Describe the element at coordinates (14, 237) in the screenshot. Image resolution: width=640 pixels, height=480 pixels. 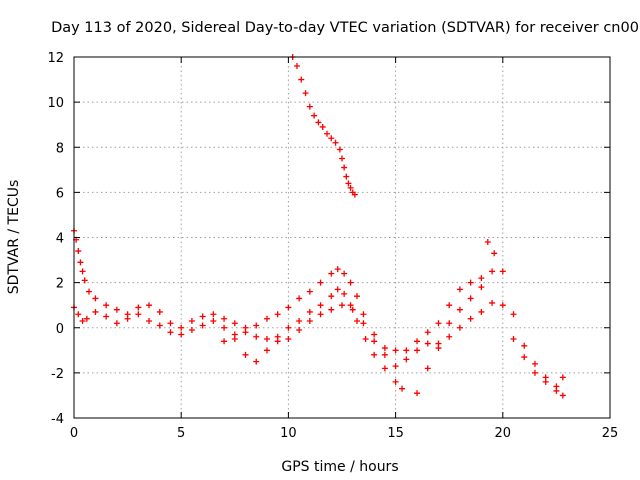
I see `y-axis-label: SDTVAR / TECUs` at that location.